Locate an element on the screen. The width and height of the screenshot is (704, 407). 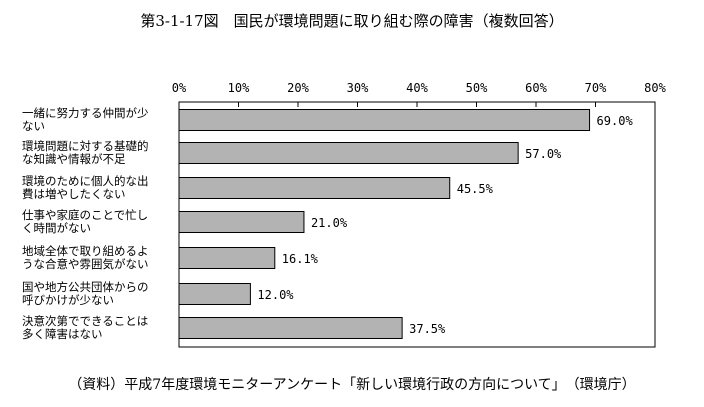
data-label: 12.0% is located at coordinates (275, 295).